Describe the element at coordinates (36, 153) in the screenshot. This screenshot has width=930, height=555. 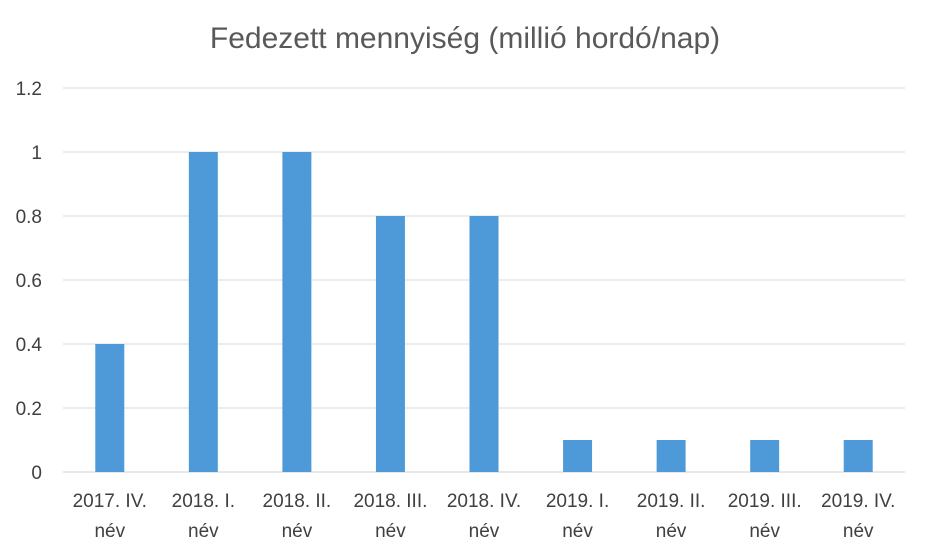
I see `y-tick-label: 1` at that location.